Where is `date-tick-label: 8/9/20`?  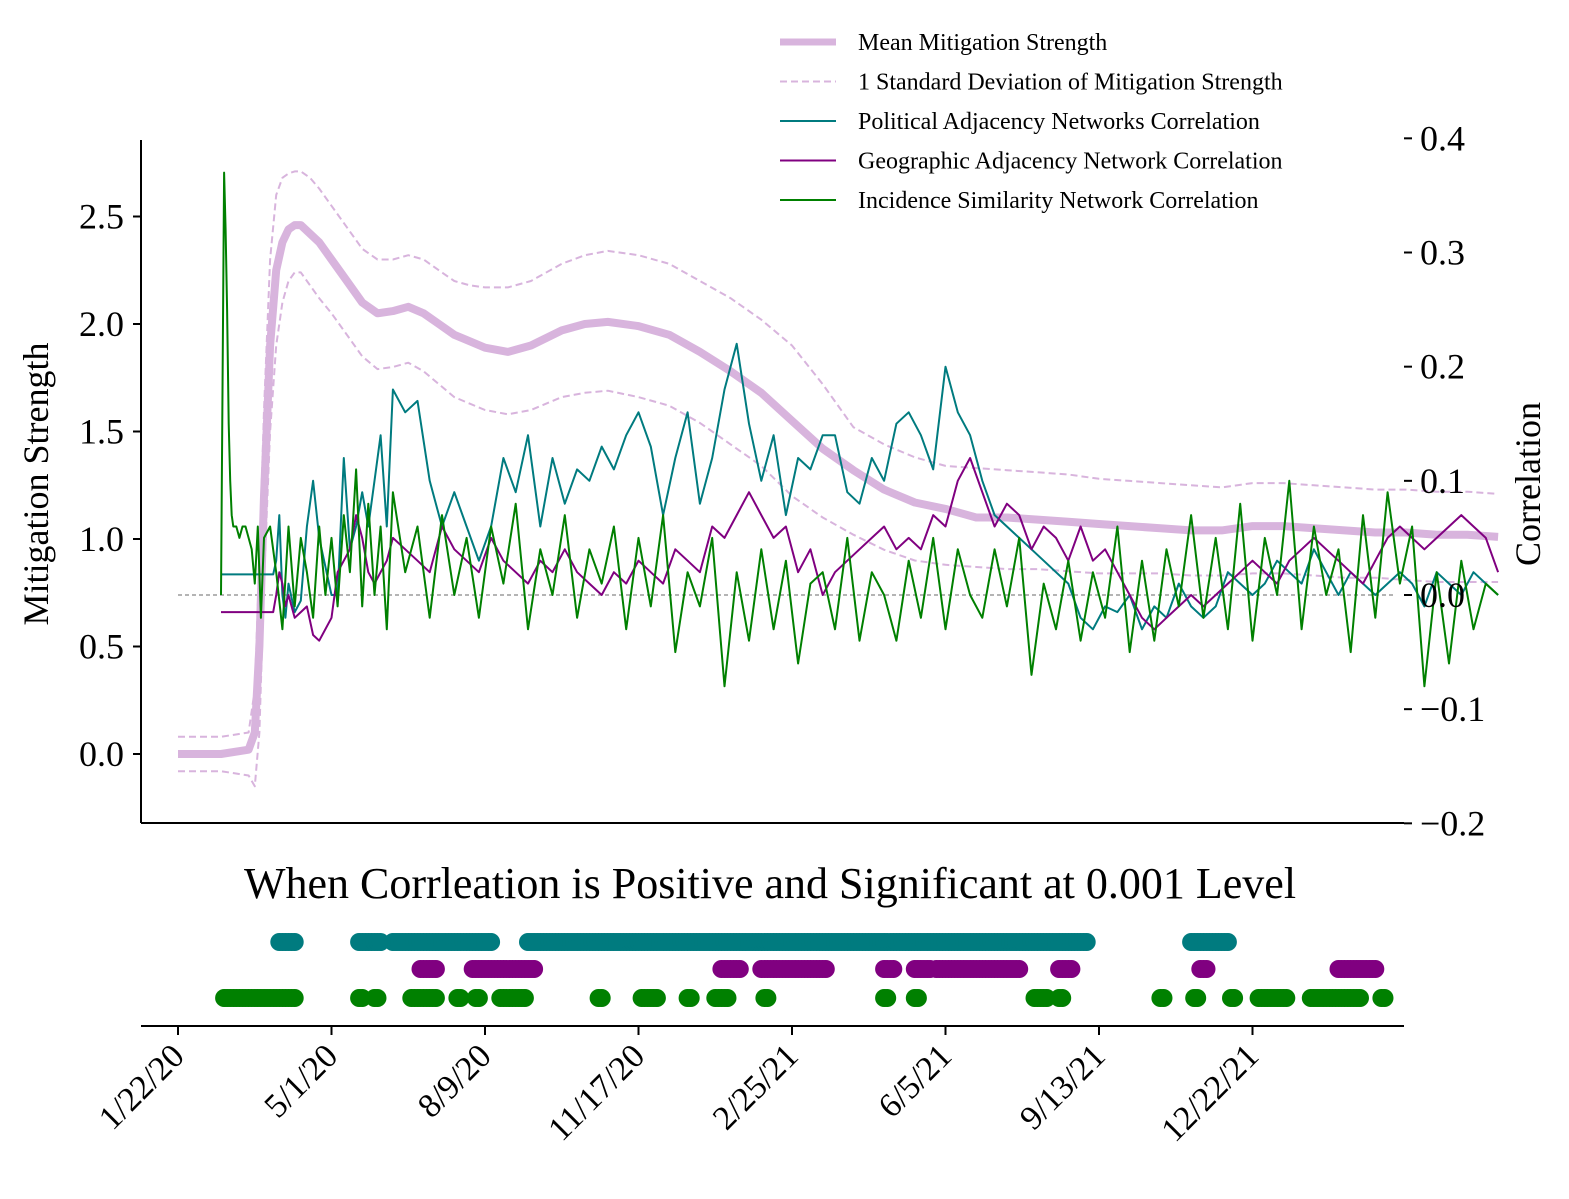 date-tick-label: 8/9/20 is located at coordinates (455, 1081).